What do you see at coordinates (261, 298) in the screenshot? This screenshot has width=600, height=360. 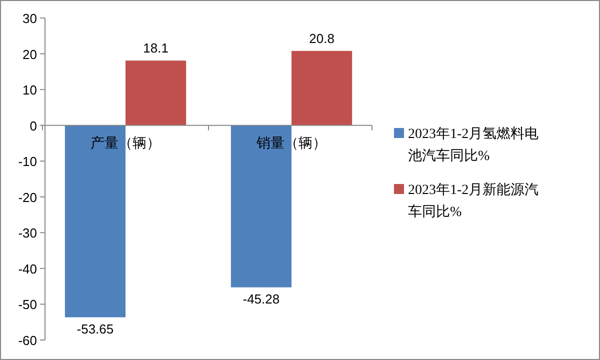 I see `data-label: -45.28` at bounding box center [261, 298].